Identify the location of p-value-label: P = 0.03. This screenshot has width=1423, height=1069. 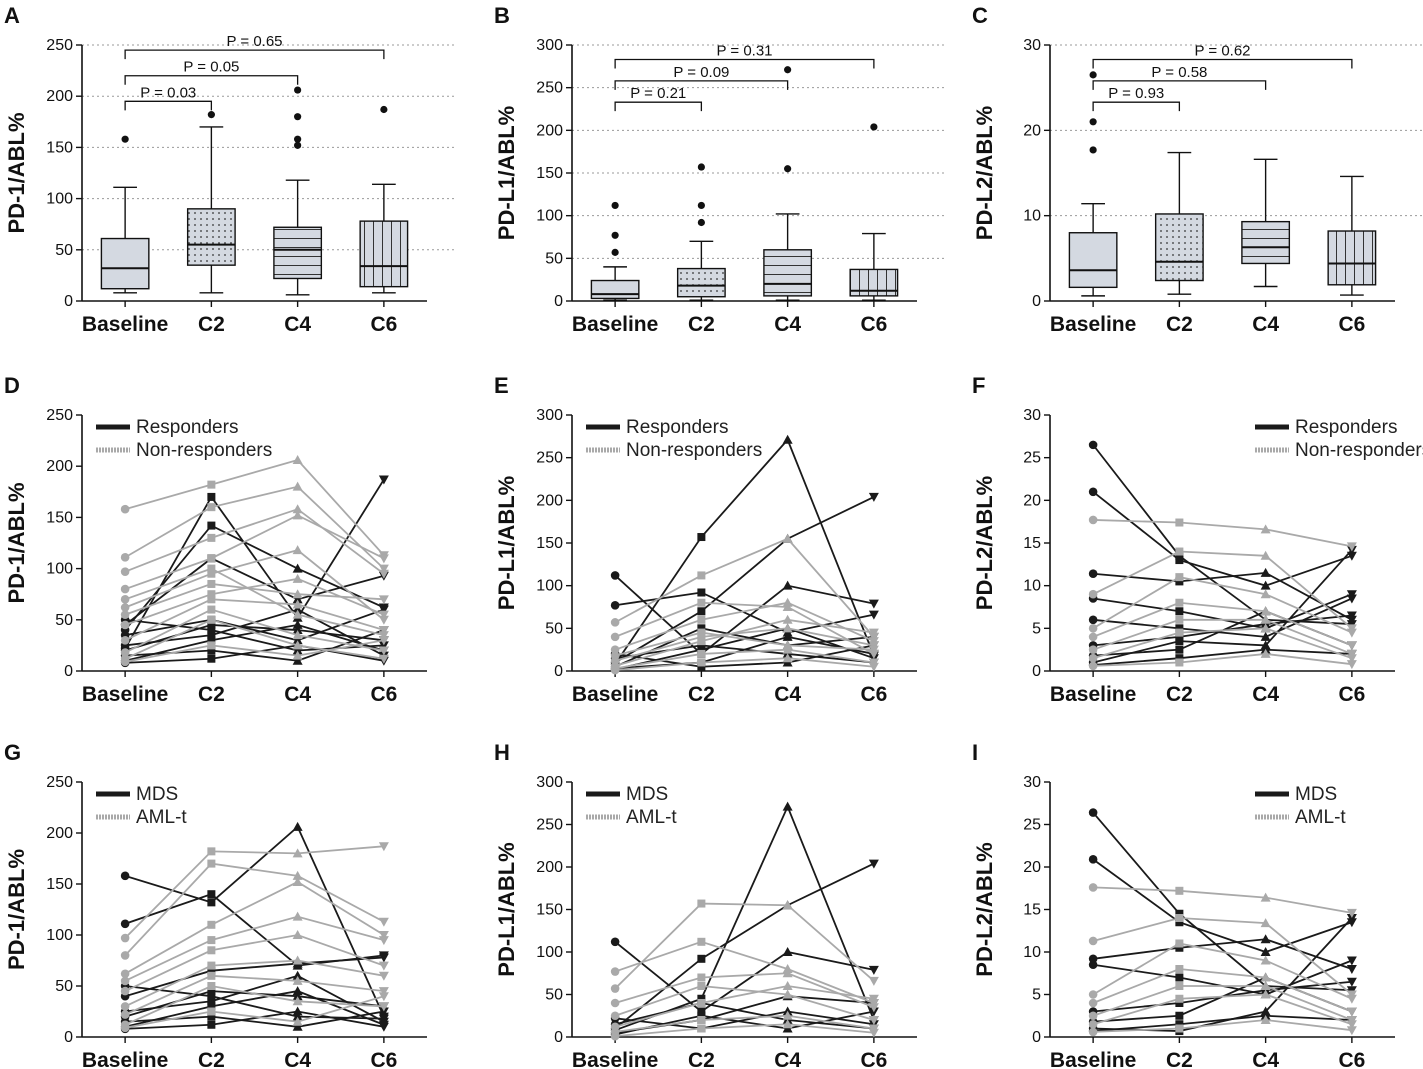
(168, 92).